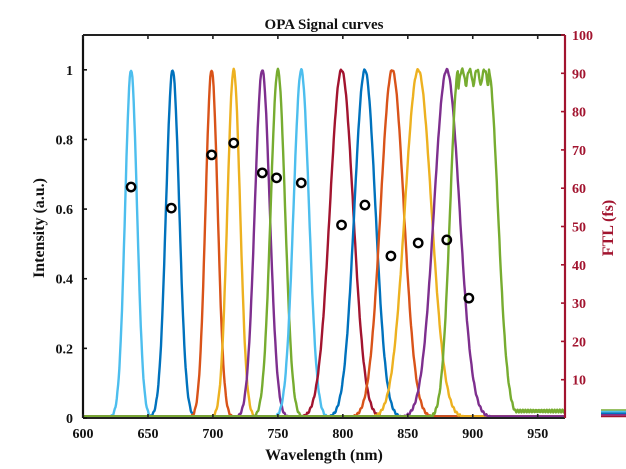  I want to click on y-tick-label-5: 1, so click(69, 71).